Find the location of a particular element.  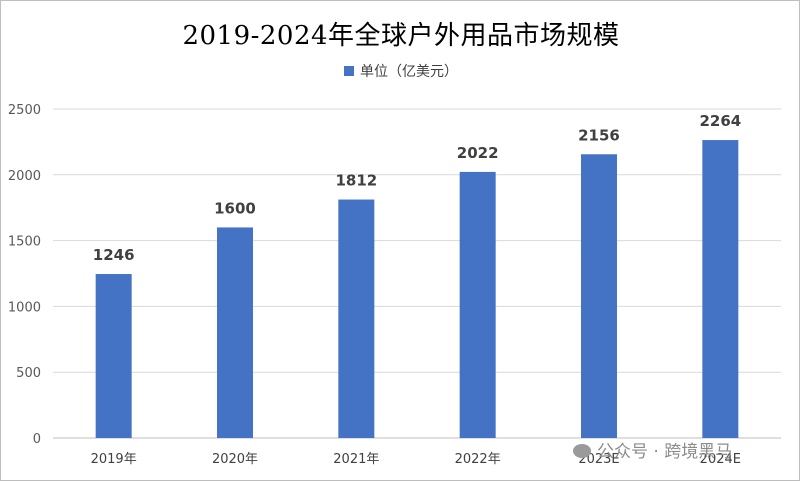

data-label: 2022 is located at coordinates (478, 153).